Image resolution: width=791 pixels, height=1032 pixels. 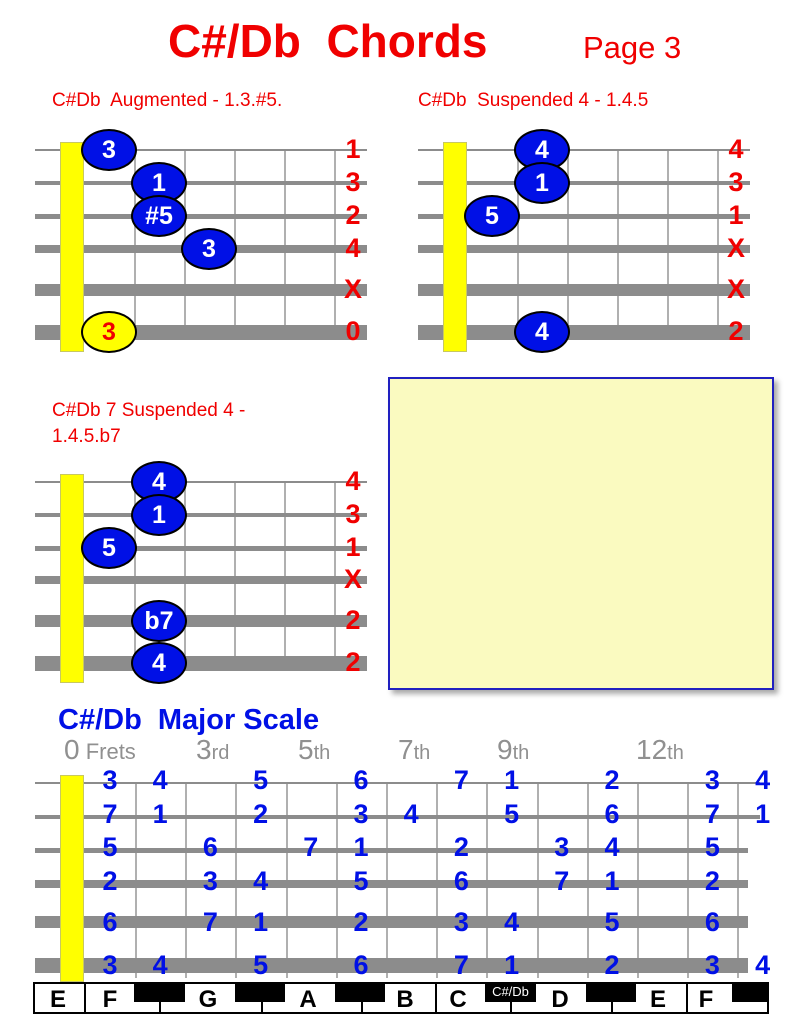 What do you see at coordinates (353, 331) in the screenshot?
I see `string-label: 0` at bounding box center [353, 331].